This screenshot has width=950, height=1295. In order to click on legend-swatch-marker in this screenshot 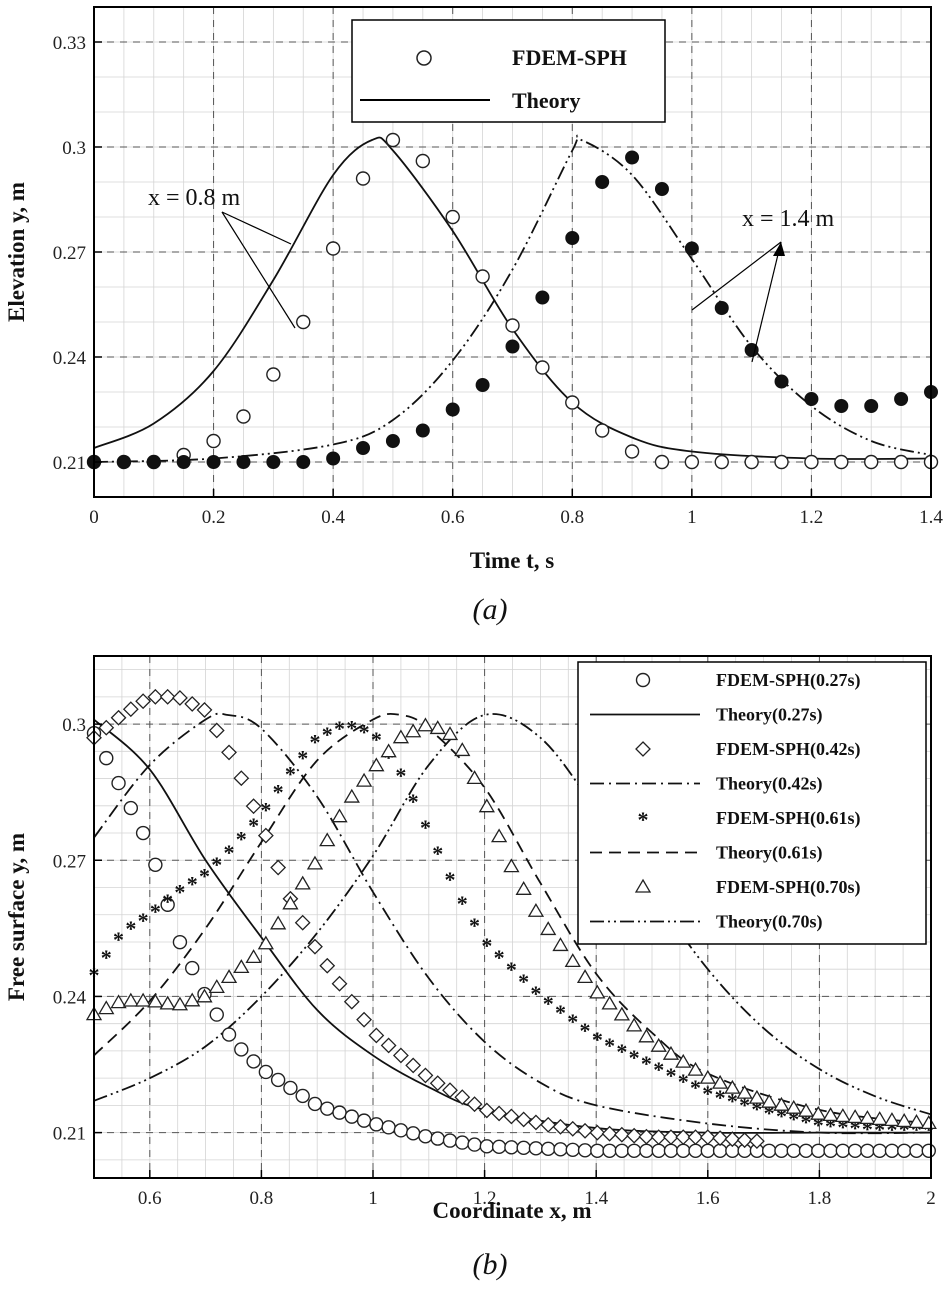, I will do `click(643, 749)`.